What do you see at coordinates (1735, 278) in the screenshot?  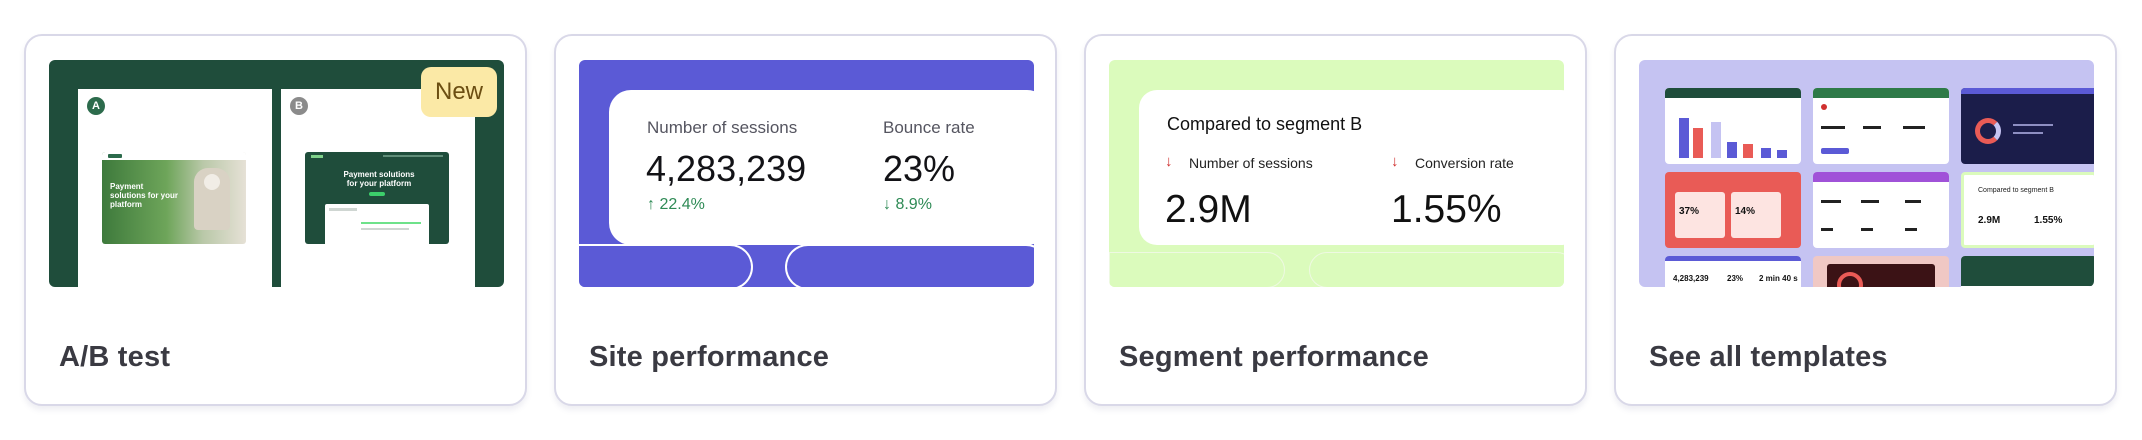 I see `mini-value: 23%` at bounding box center [1735, 278].